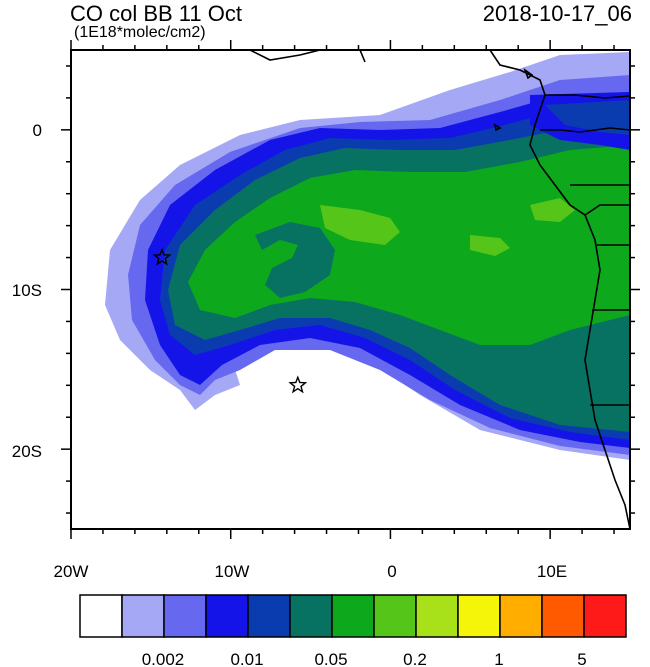  Describe the element at coordinates (557, 13) in the screenshot. I see `map-datetime: 2018-10-17_06` at that location.